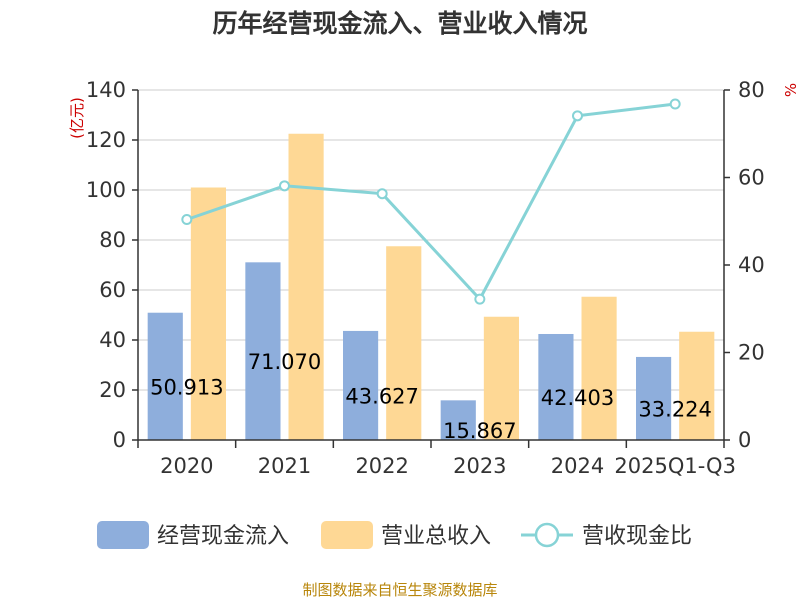  I want to click on bar-data-label: 42.403, so click(577, 398).